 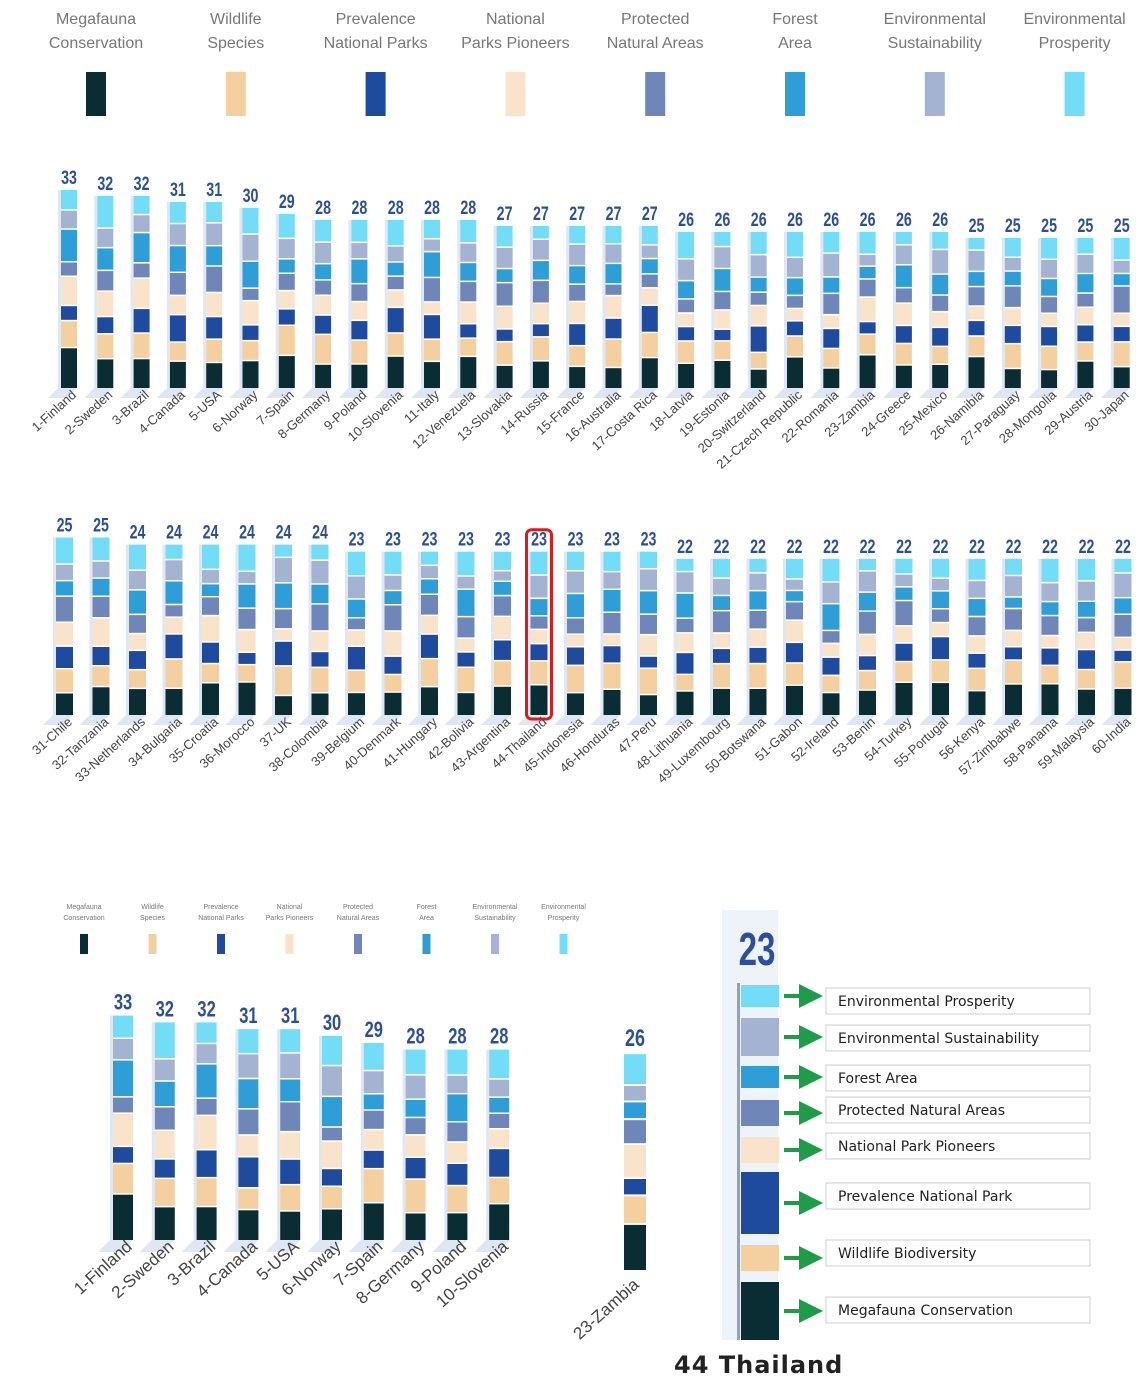 I want to click on 4-canada-score: 31, so click(x=178, y=189).